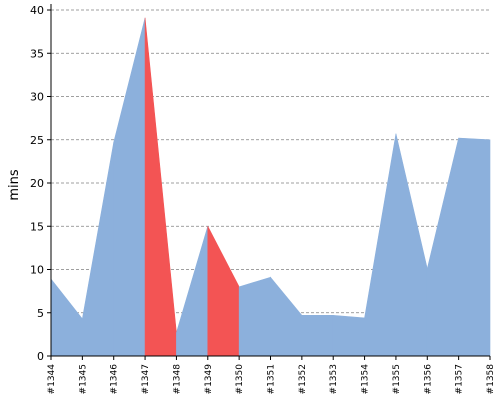 Image resolution: width=500 pixels, height=400 pixels. Describe the element at coordinates (460, 379) in the screenshot. I see `x-tick-label: #1357` at that location.